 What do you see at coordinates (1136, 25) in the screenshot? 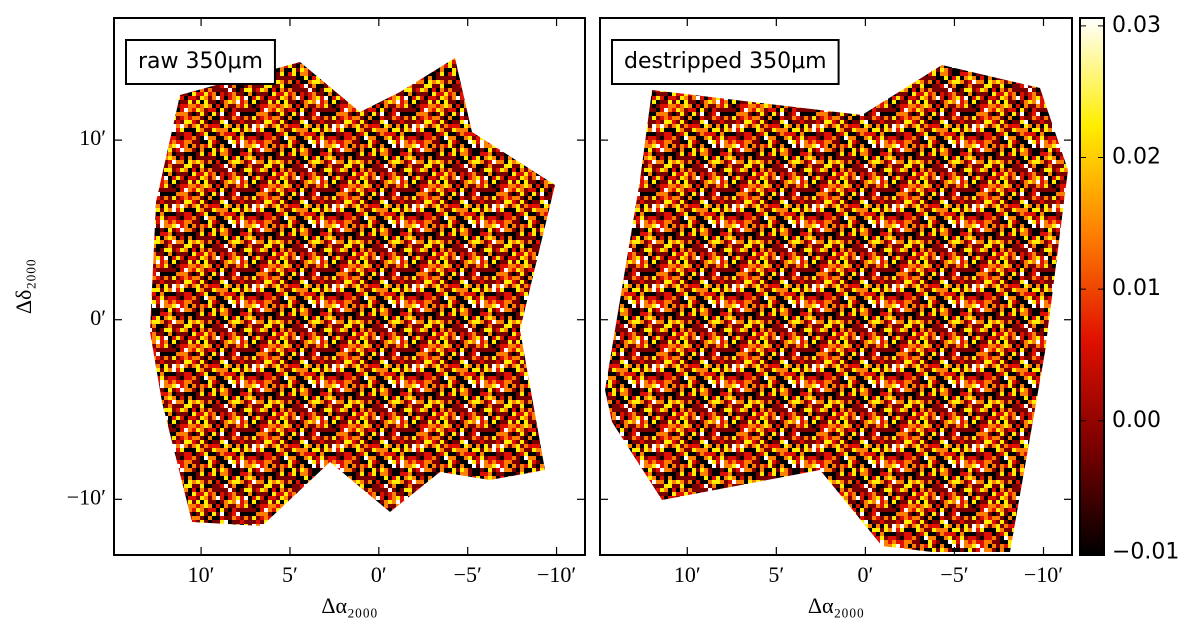
I see `colorbar-tick-label: 0.03` at bounding box center [1136, 25].